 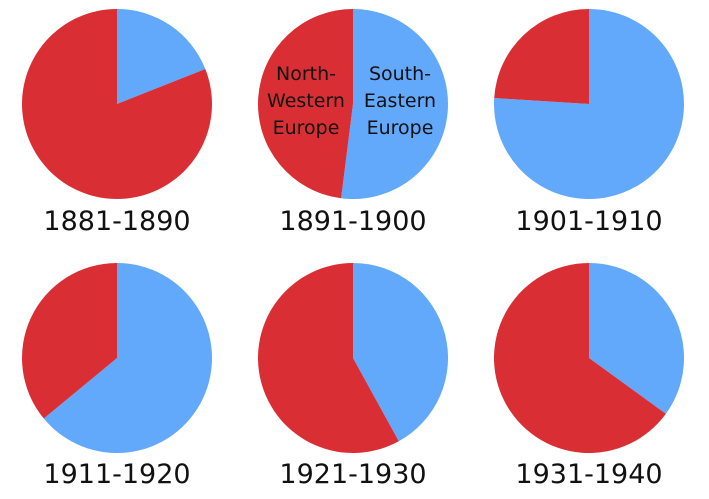 What do you see at coordinates (588, 474) in the screenshot?
I see `pie-title: 1931-1940` at bounding box center [588, 474].